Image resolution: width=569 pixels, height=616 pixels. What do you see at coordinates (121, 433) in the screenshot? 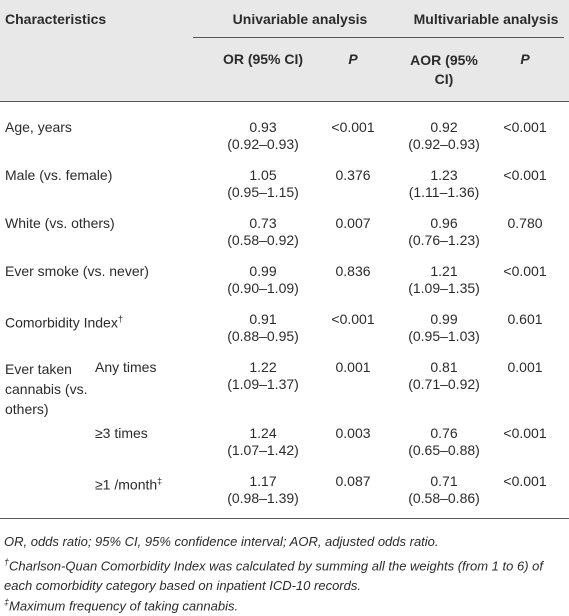
I see `row-sublabel: ≥3 times` at bounding box center [121, 433].